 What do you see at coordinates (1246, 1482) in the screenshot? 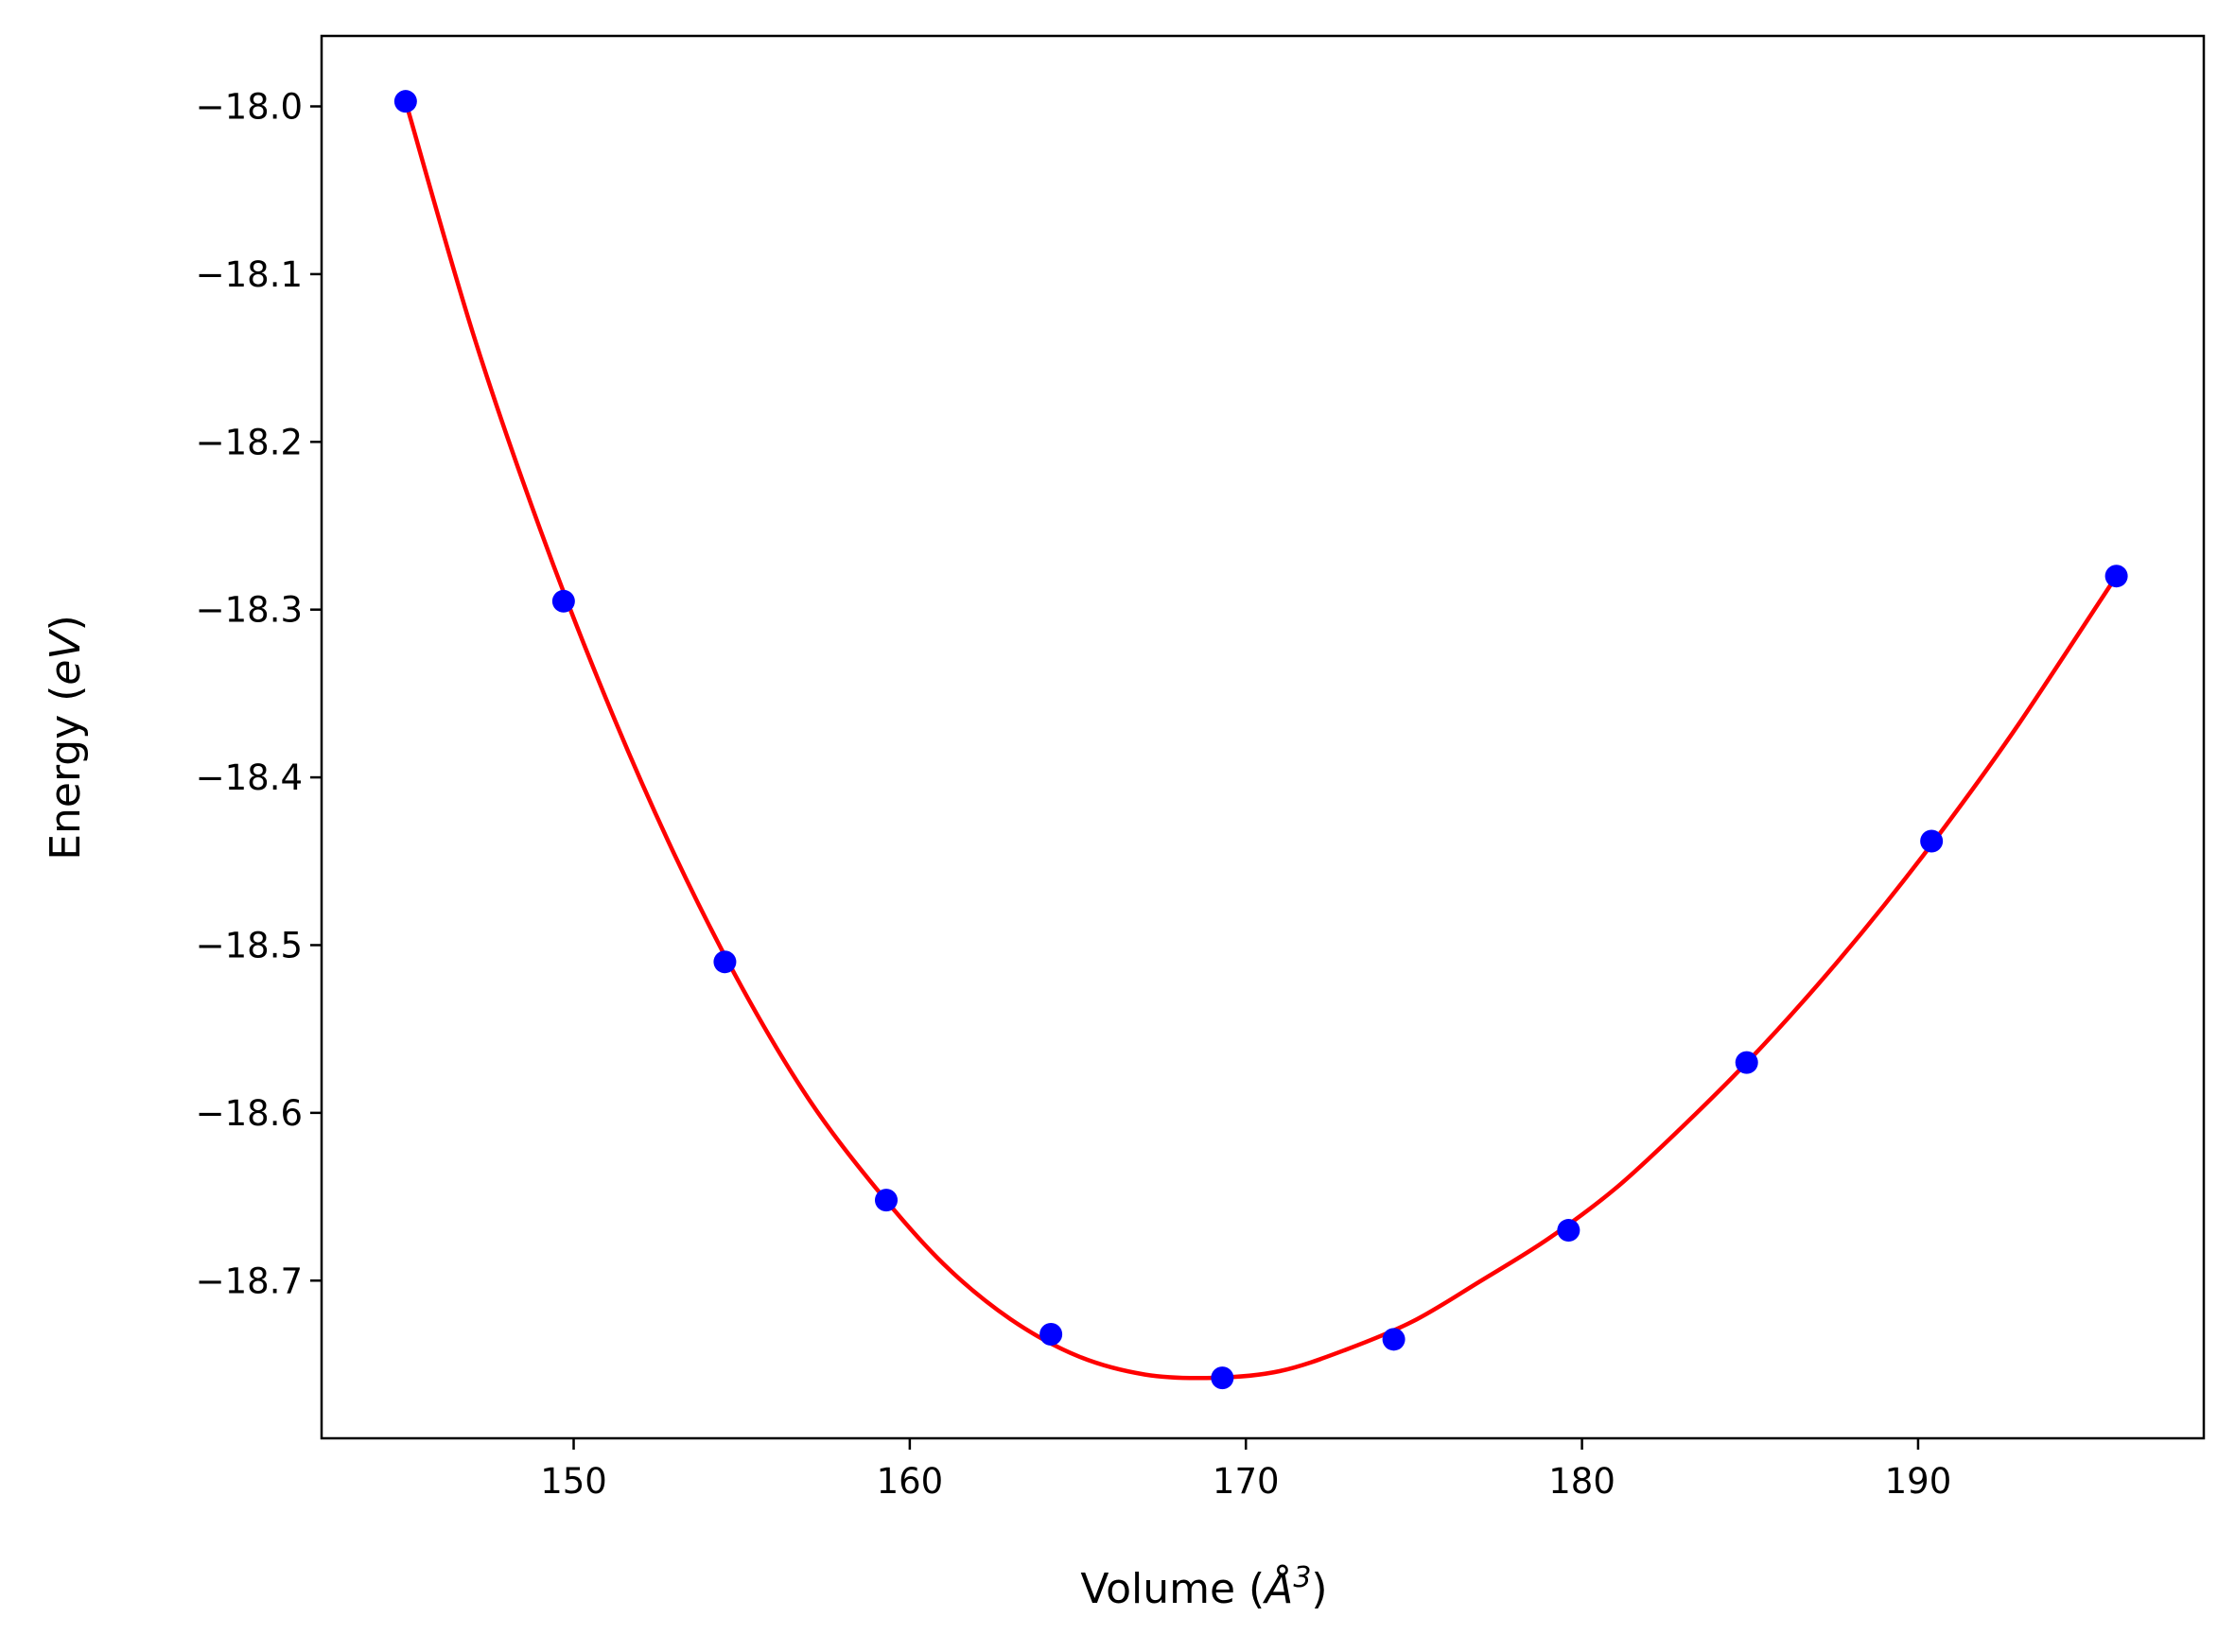
I see `x-tick-label: 170` at bounding box center [1246, 1482].